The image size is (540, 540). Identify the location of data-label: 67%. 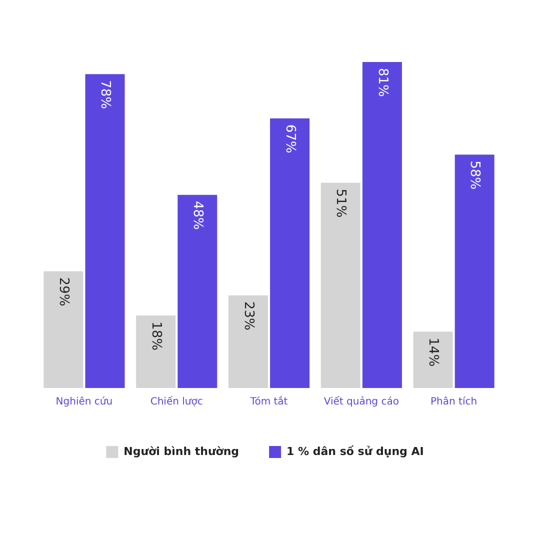
(290, 139).